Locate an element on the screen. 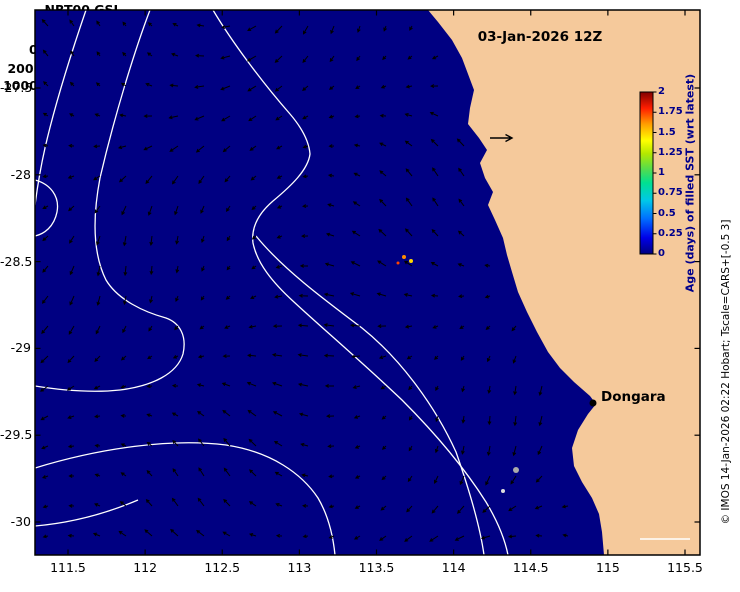 Image resolution: width=740 pixels, height=592 pixels. y-tick-label: -30 is located at coordinates (20, 521).